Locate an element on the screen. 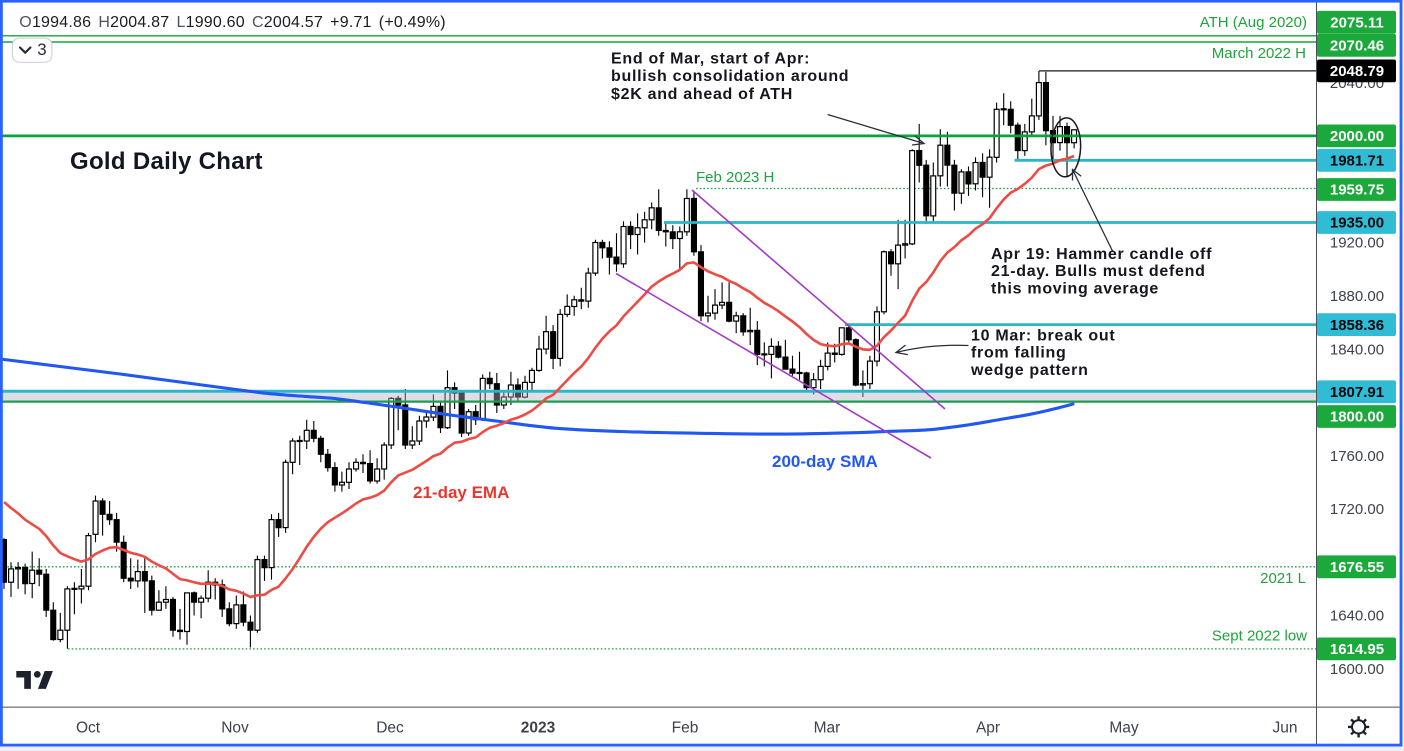 The height and width of the screenshot is (751, 1404). svg-text: 21-day. Bulls must defend is located at coordinates (1098, 271).